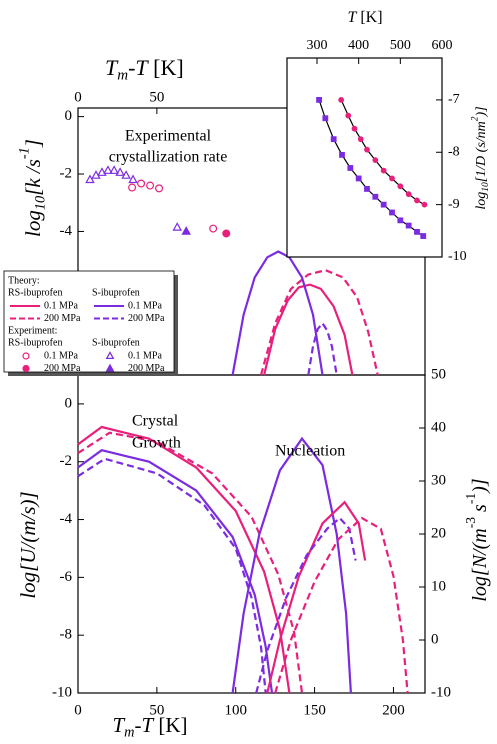 The height and width of the screenshot is (744, 497). What do you see at coordinates (470, 498) in the screenshot?
I see `y2-axis-title-part: -1` at bounding box center [470, 498].